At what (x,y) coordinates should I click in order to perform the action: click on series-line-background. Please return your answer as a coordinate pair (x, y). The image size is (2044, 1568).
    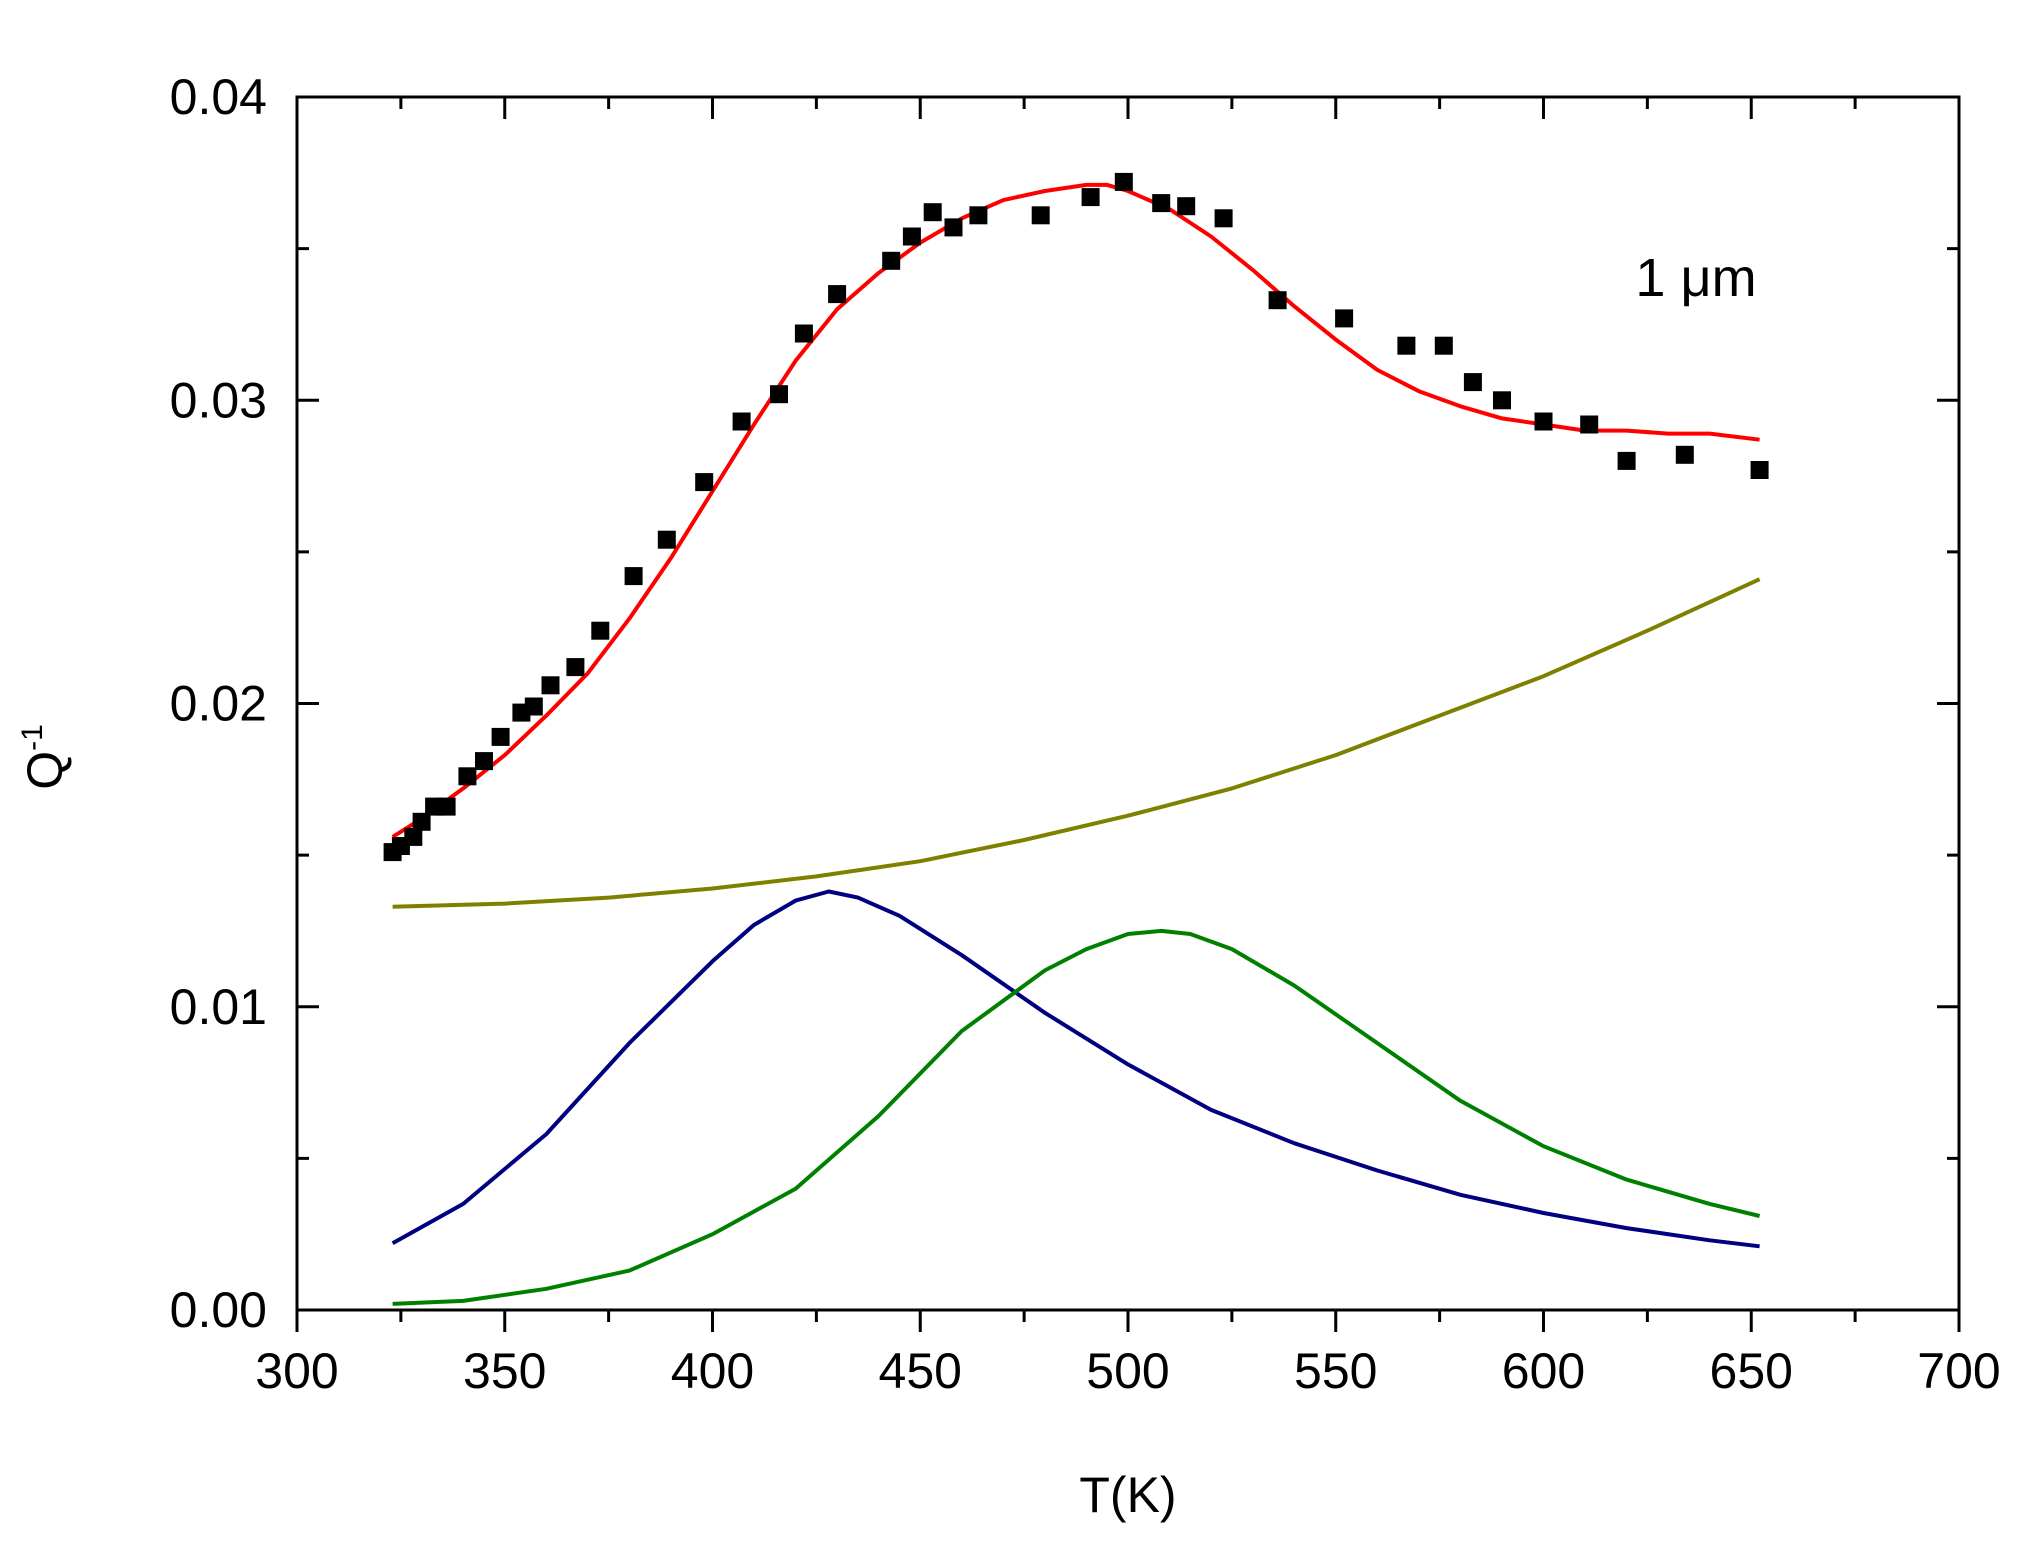
    Looking at the image, I should click on (1076, 743).